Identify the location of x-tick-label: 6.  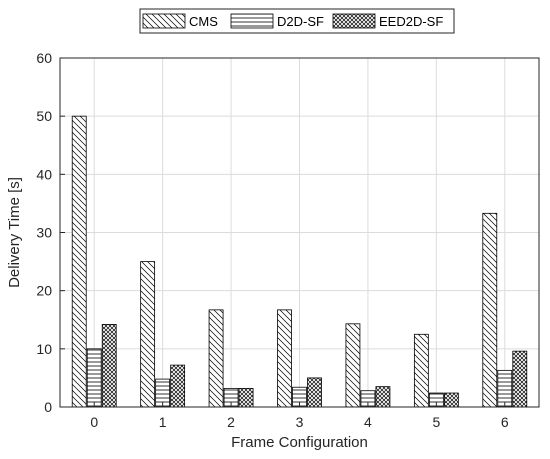
(505, 422).